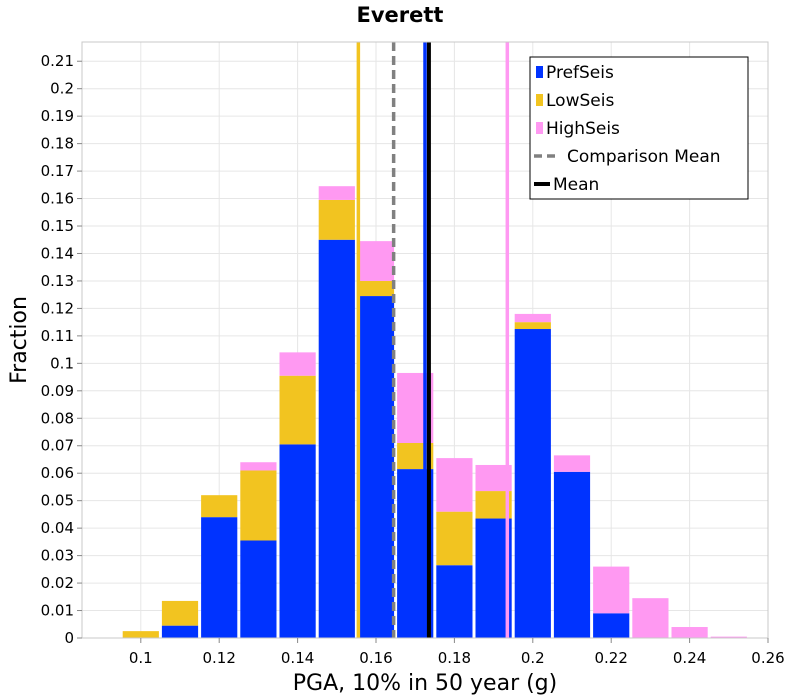 Image resolution: width=800 pixels, height=700 pixels. What do you see at coordinates (533, 658) in the screenshot?
I see `x-tick-label: 0.2` at bounding box center [533, 658].